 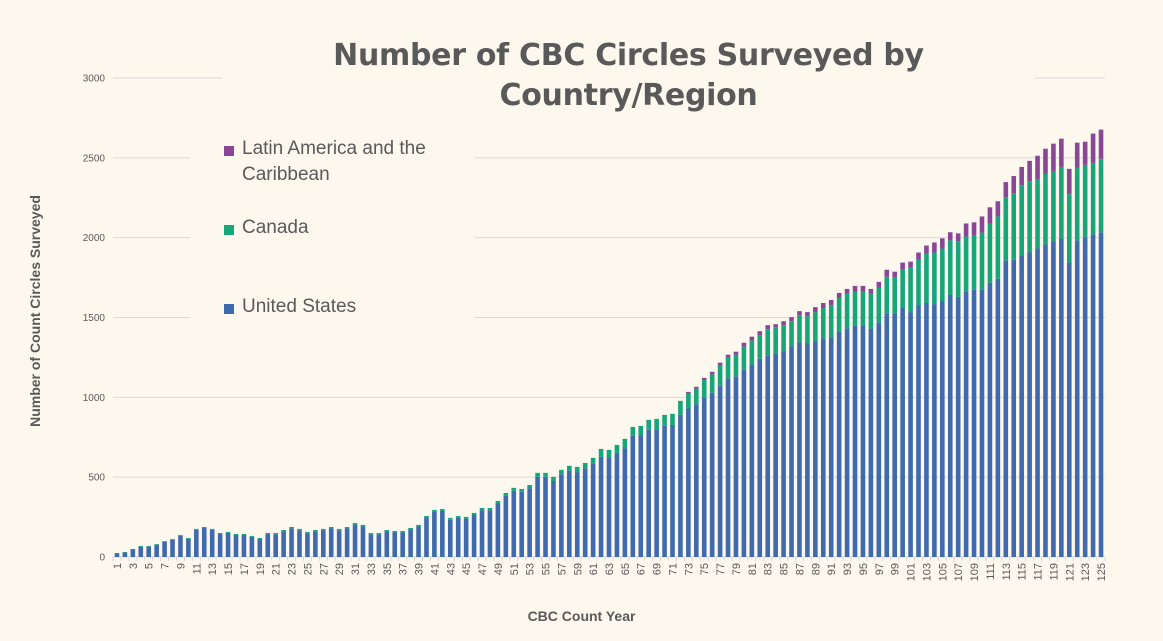 I want to click on legend-item-united-states: United States, so click(x=290, y=307).